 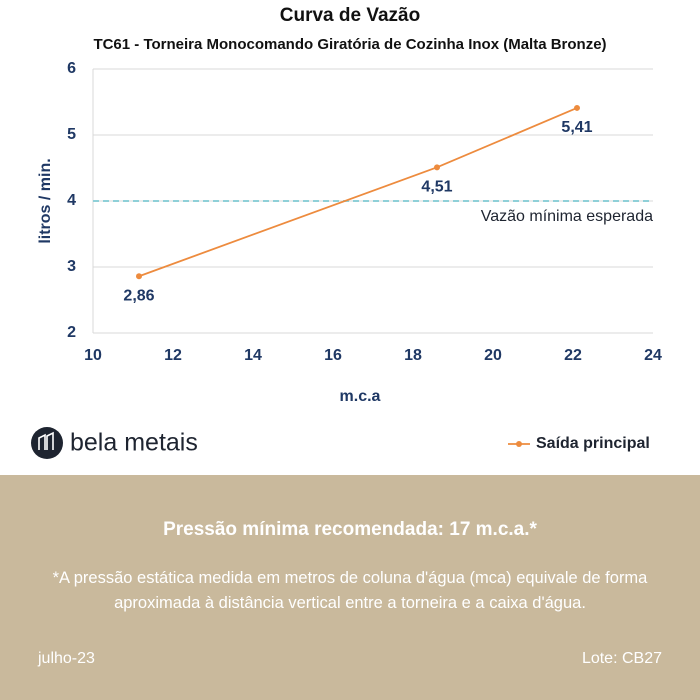 What do you see at coordinates (350, 15) in the screenshot?
I see `chart-title: Curva de Vazão` at bounding box center [350, 15].